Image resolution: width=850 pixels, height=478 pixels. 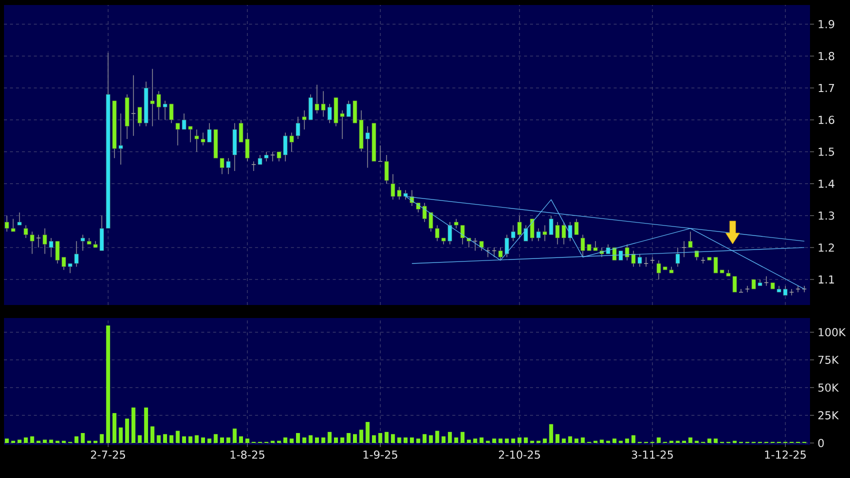 What do you see at coordinates (381, 454) in the screenshot?
I see `x-tick-label: 1-9-25` at bounding box center [381, 454].